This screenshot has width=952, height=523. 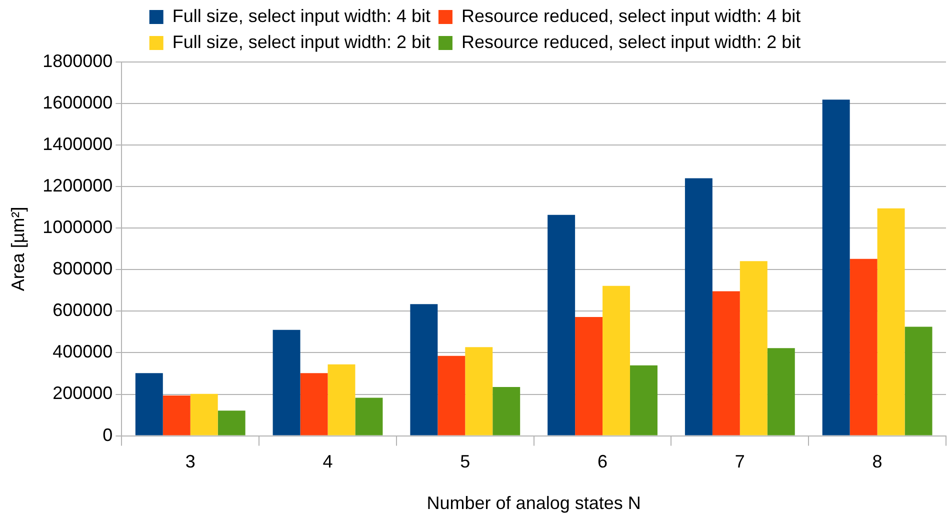 I want to click on x-axis-title: Number of analog states N, so click(x=533, y=503).